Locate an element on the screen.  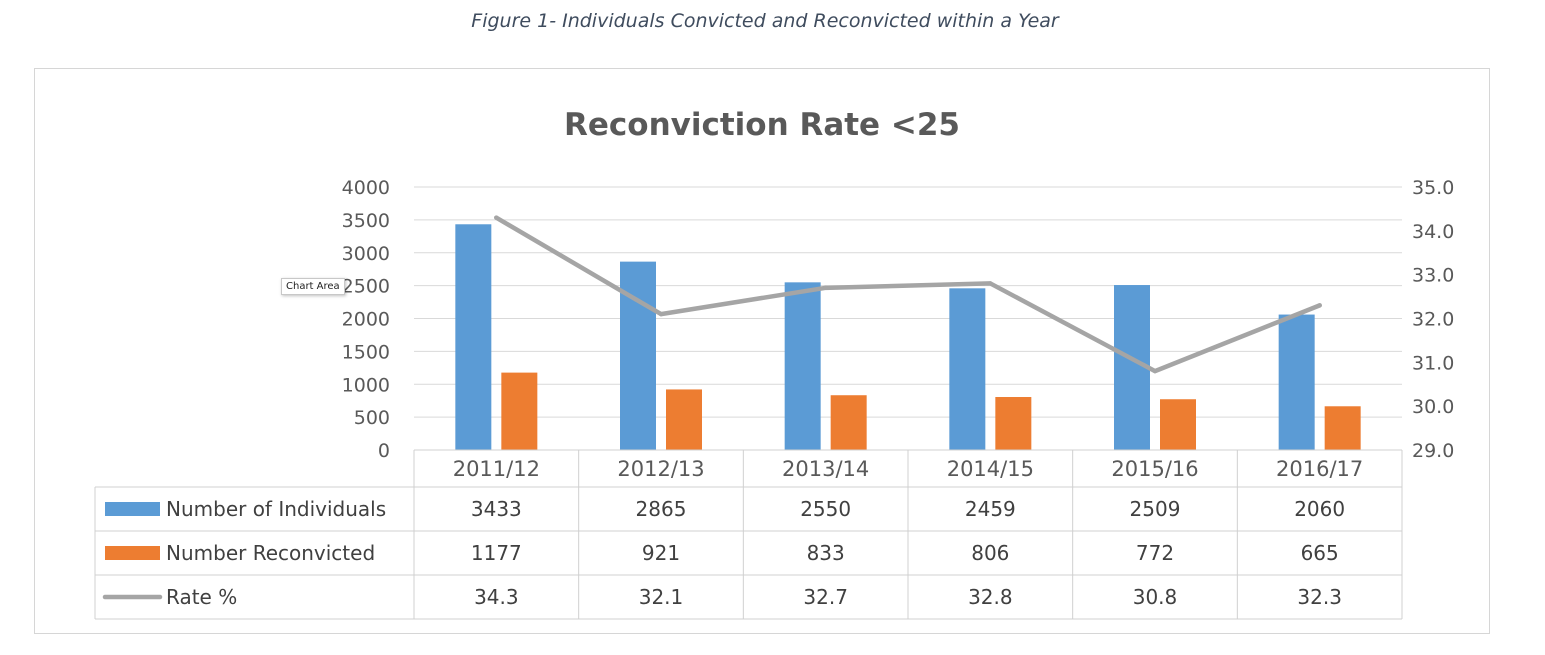
x-category-label: 2011/12 is located at coordinates (496, 469).